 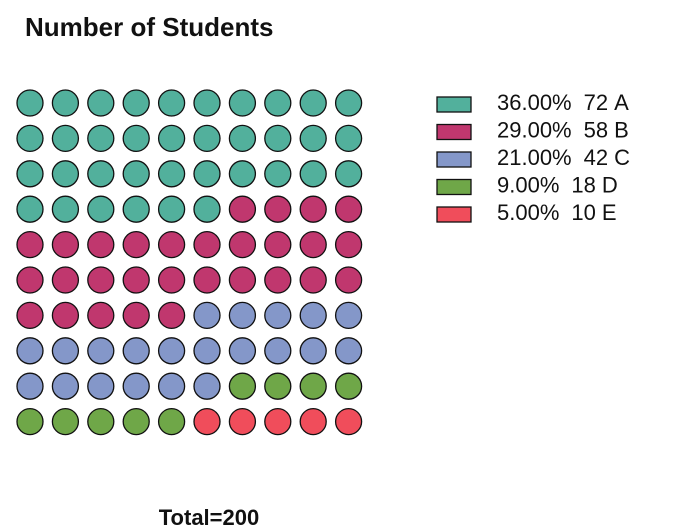 I want to click on legend-label: 21.00% 42 C, so click(x=563, y=157).